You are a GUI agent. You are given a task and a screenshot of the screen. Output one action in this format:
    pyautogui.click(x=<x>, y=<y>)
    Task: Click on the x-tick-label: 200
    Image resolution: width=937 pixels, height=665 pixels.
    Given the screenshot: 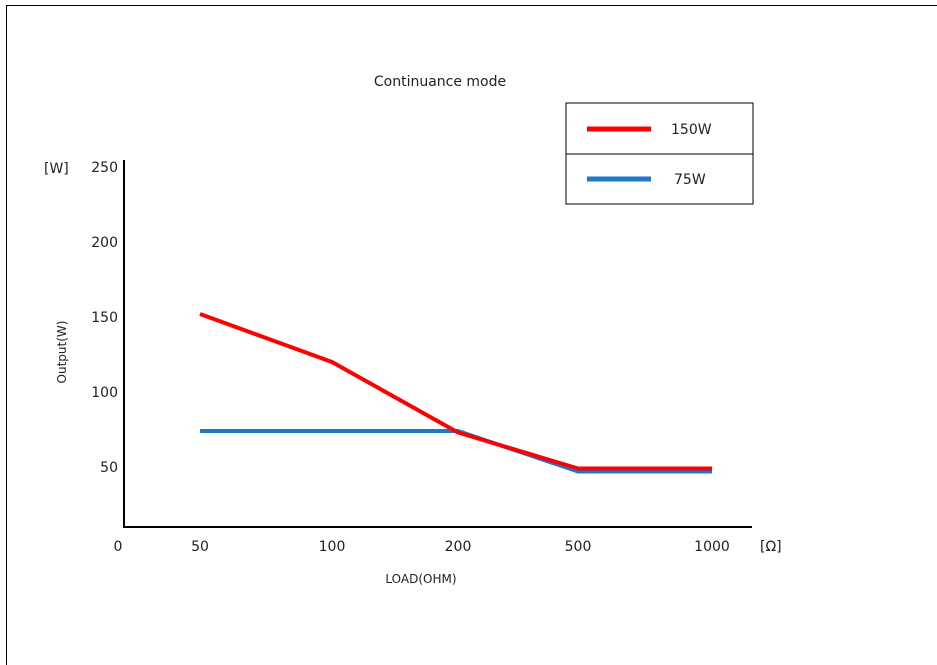 What is the action you would take?
    pyautogui.click(x=458, y=547)
    